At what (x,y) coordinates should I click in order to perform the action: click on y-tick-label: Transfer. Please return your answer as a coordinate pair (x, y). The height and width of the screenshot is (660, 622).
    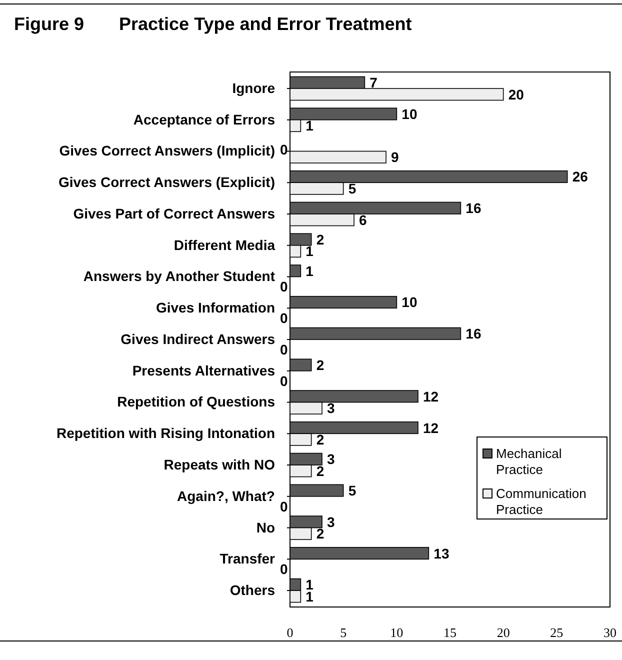
    Looking at the image, I should click on (248, 558).